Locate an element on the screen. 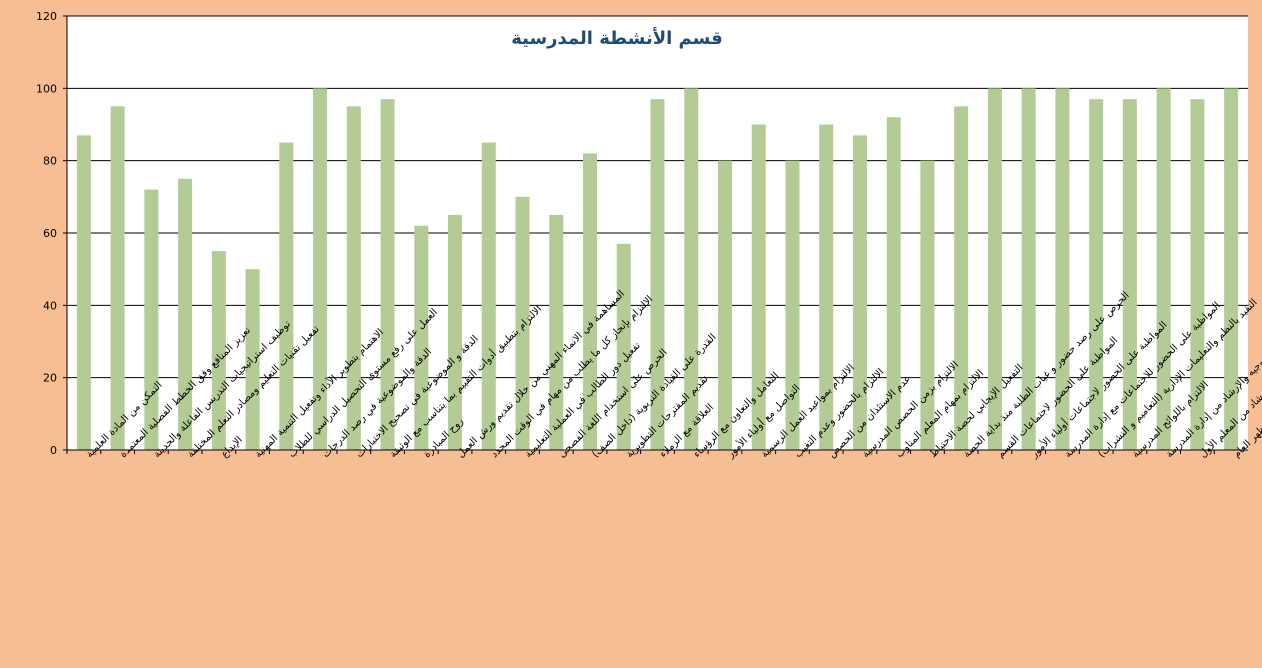  y-tick-label: 20 is located at coordinates (50, 378).